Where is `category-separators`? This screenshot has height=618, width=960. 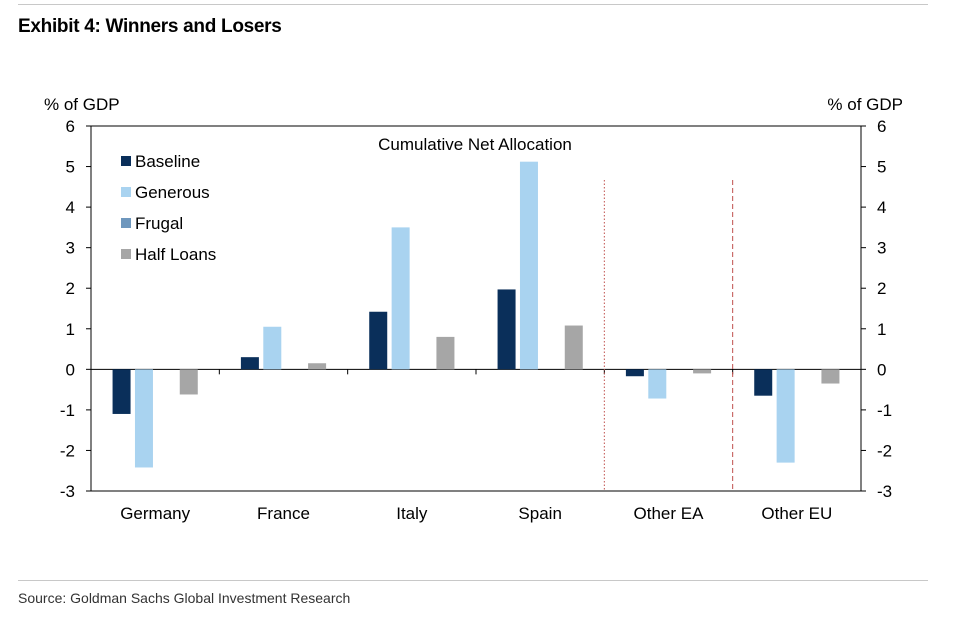 category-separators is located at coordinates (668, 335).